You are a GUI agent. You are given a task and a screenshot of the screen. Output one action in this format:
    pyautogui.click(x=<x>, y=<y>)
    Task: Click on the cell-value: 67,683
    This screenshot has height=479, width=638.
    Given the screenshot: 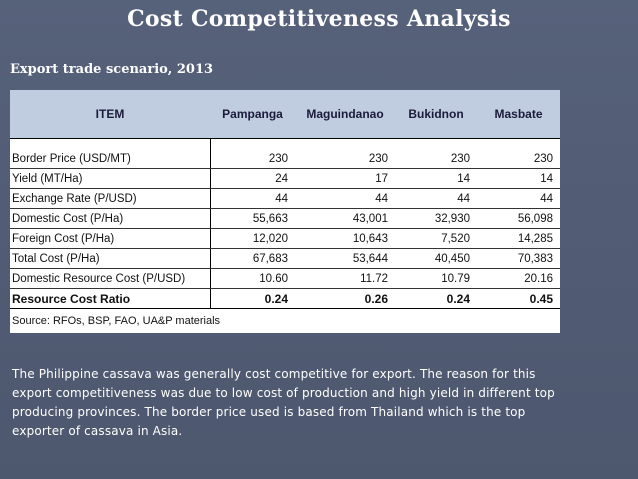 What is the action you would take?
    pyautogui.click(x=252, y=258)
    